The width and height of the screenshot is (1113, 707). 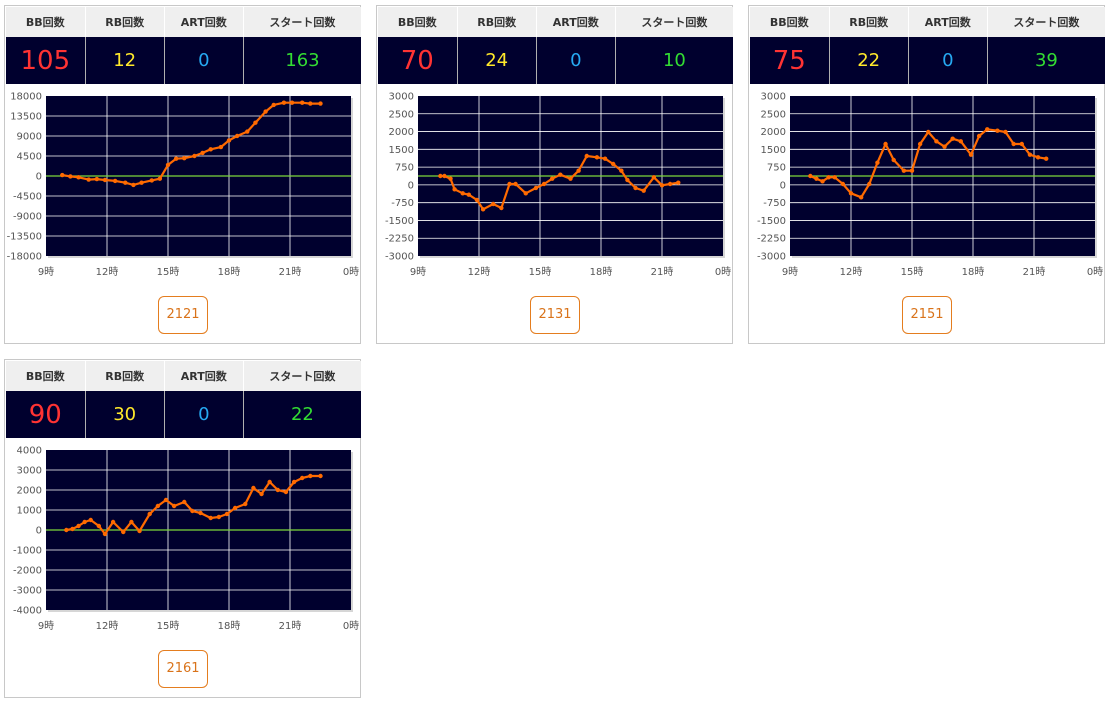 I want to click on y-tick-label: -2250, so click(x=771, y=239).